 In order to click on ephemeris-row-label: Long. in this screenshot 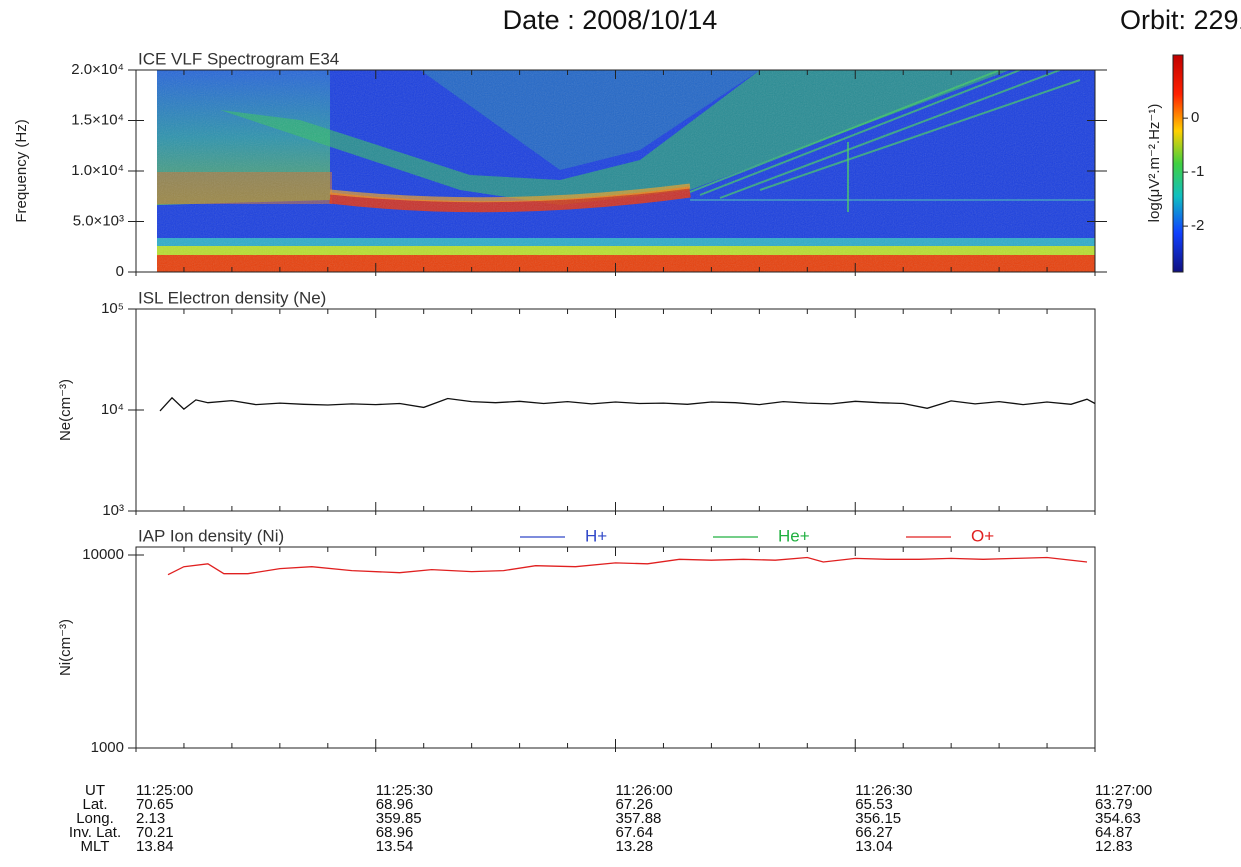, I will do `click(95, 818)`.